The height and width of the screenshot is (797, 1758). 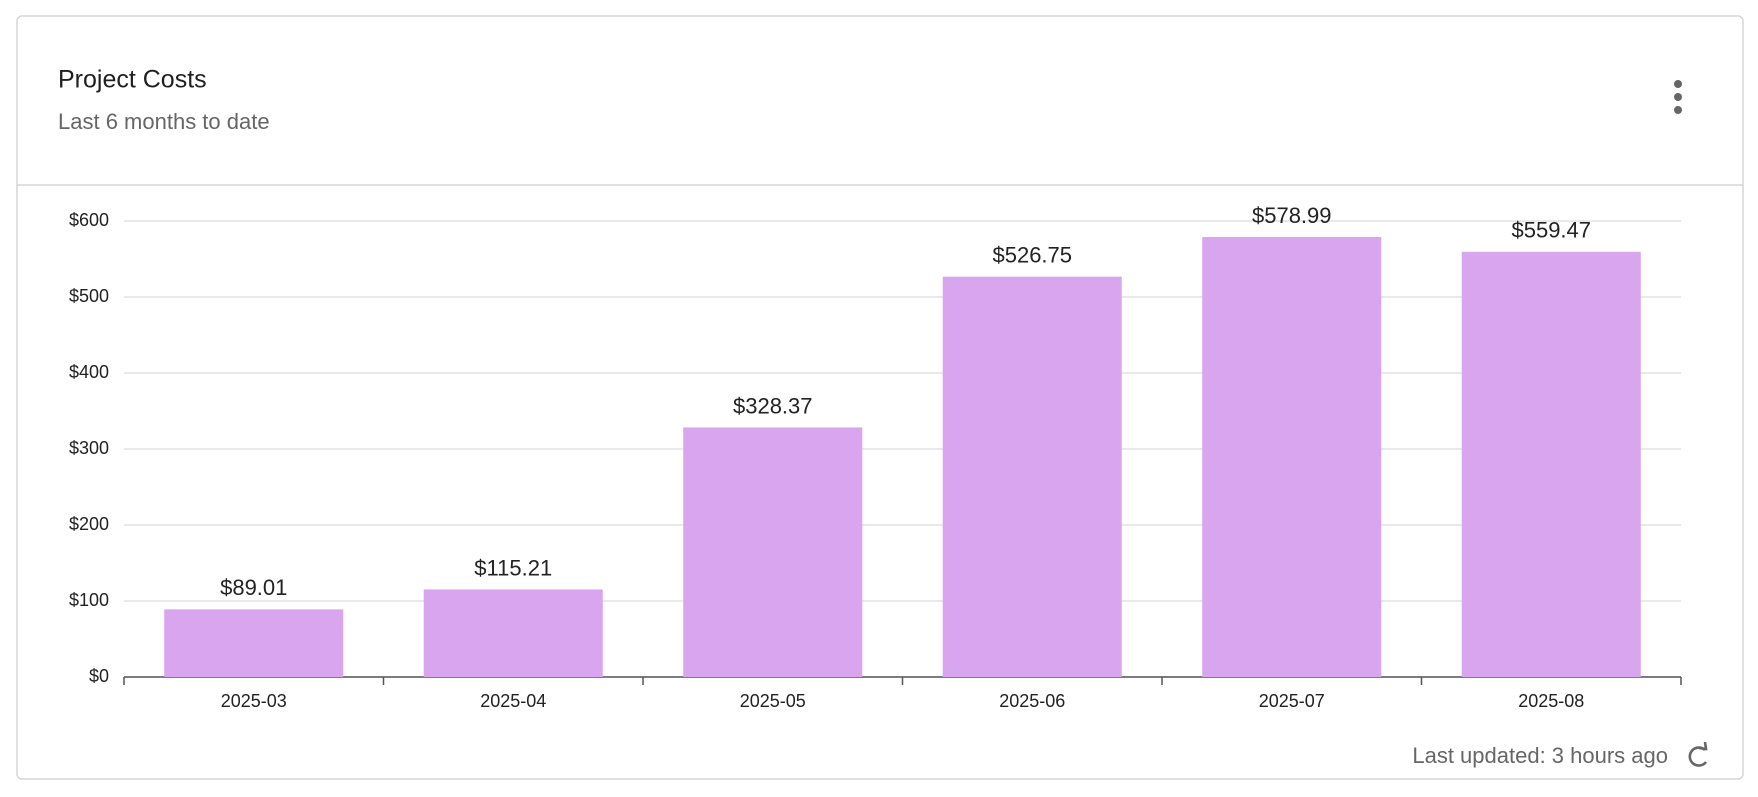 What do you see at coordinates (1292, 701) in the screenshot?
I see `x-tick-label: 2025-07` at bounding box center [1292, 701].